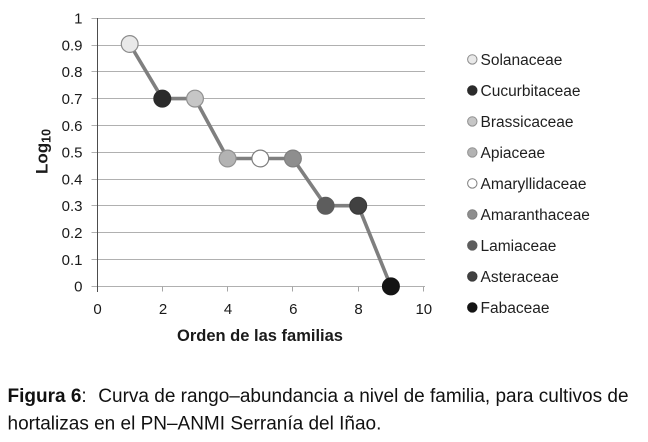 This screenshot has height=442, width=648. Describe the element at coordinates (535, 215) in the screenshot. I see `svg-text: Amaranthaceae` at that location.